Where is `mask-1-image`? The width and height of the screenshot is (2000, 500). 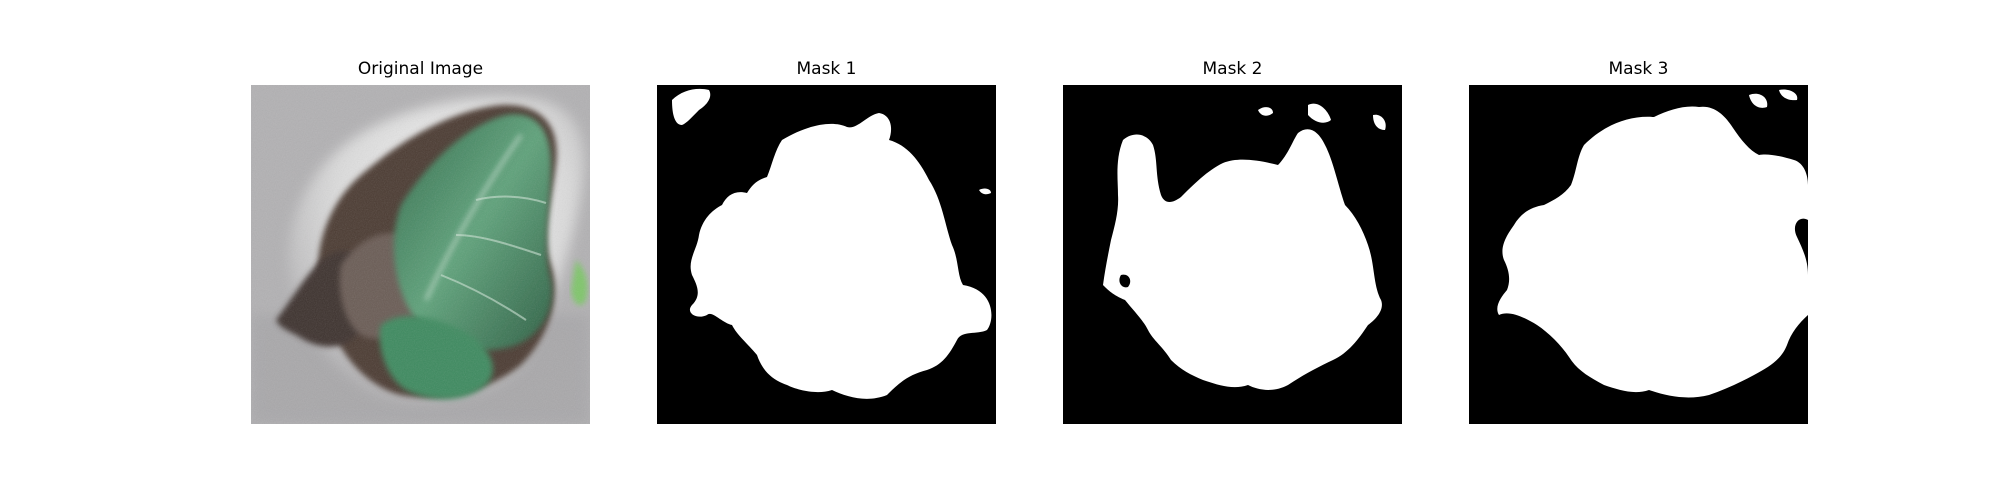
mask-1-image is located at coordinates (826, 254).